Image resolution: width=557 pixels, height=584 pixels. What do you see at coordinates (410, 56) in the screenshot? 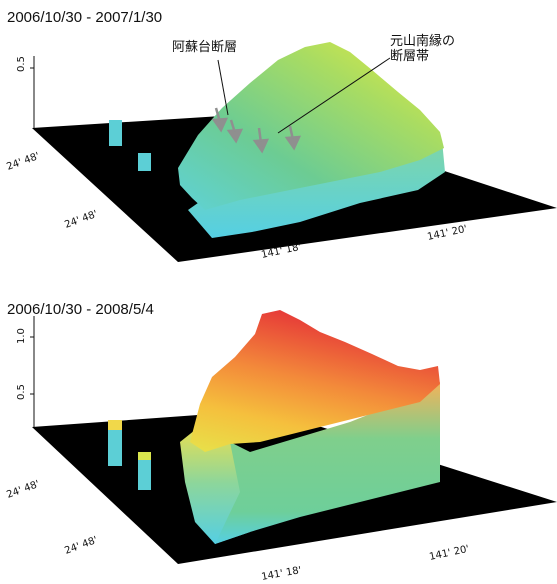
I see `annotation-fault-b-line2: 断層帯` at bounding box center [410, 56].